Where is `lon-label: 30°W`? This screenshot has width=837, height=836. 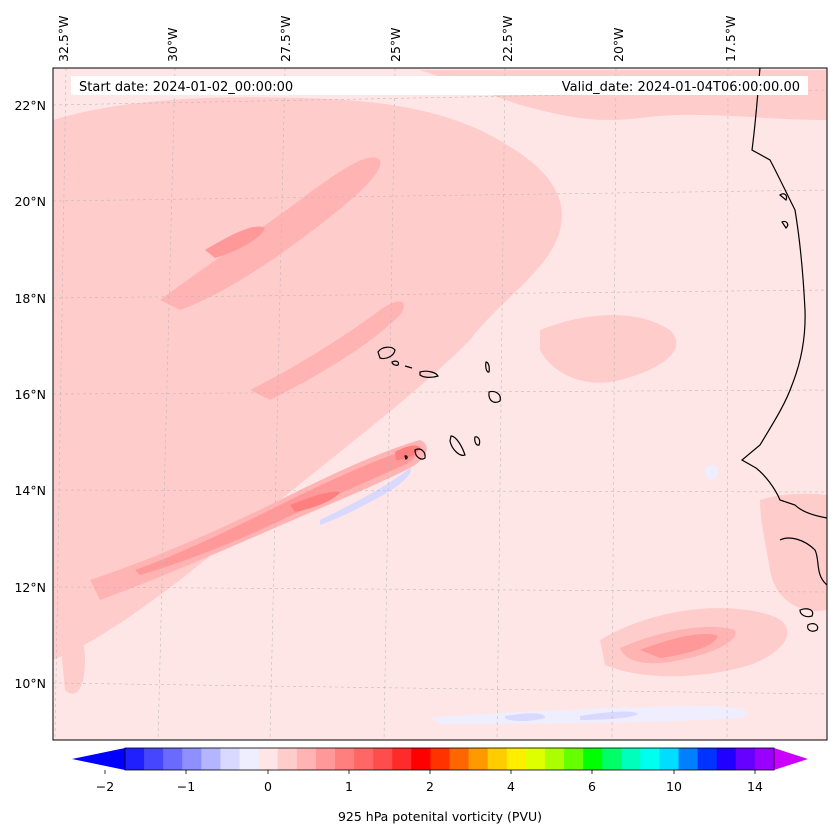 lon-label: 30°W is located at coordinates (172, 44).